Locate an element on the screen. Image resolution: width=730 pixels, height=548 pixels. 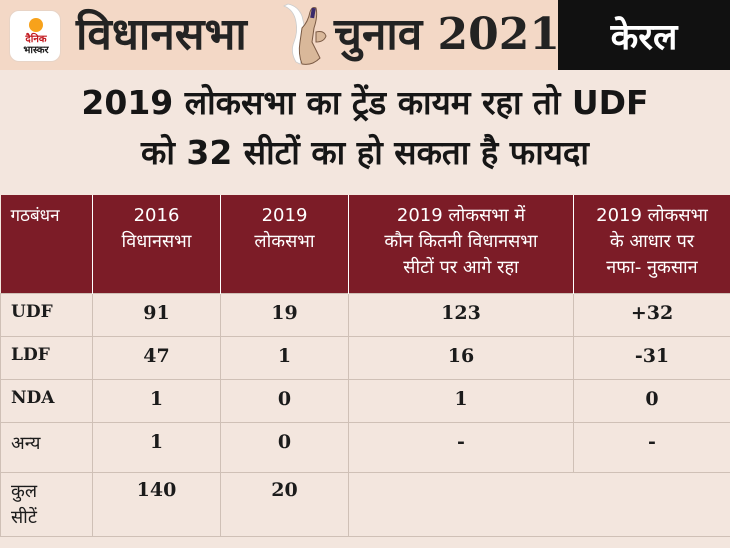
table-row-nda: NDA 1 0 1 0 is located at coordinates (365, 400).